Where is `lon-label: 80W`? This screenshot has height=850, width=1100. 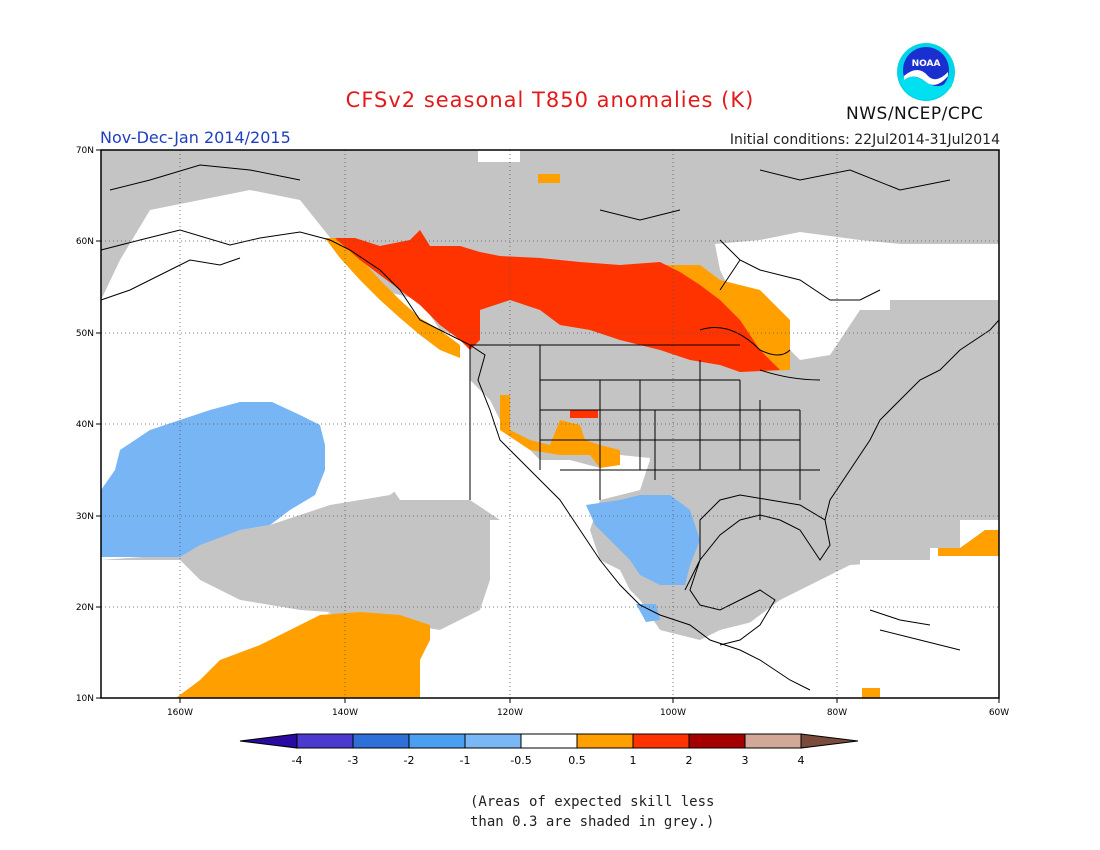 lon-label: 80W is located at coordinates (837, 713).